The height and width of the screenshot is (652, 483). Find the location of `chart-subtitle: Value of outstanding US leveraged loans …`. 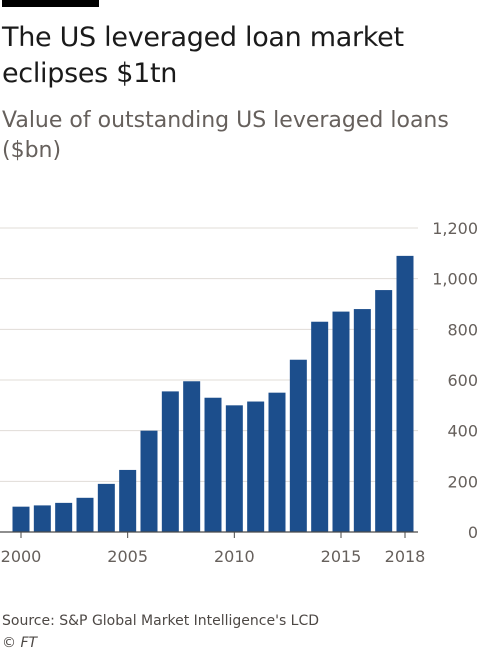

chart-subtitle: Value of outstanding US leveraged loans … is located at coordinates (225, 135).